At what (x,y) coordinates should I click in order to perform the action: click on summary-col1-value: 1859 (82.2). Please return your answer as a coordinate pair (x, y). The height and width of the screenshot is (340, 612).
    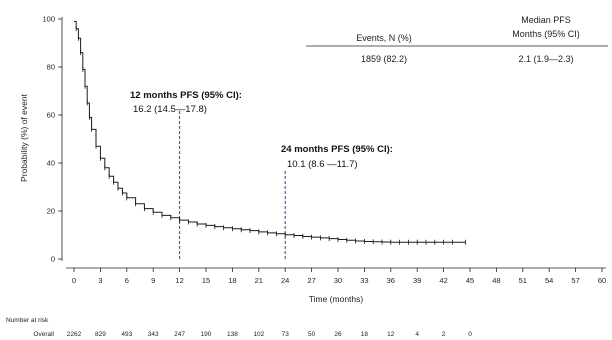
    Looking at the image, I should click on (384, 59).